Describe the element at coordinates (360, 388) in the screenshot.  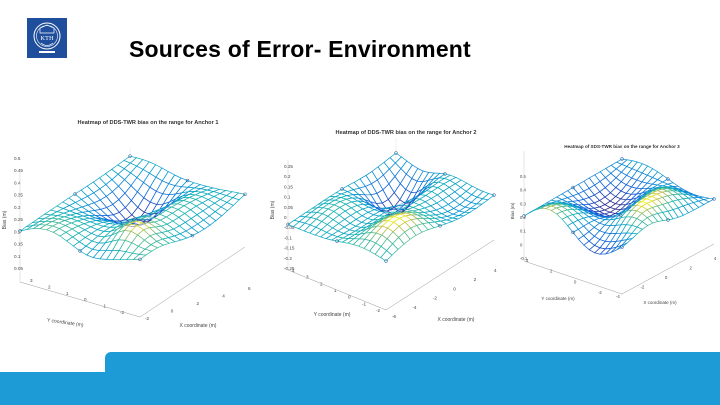
I see `footer-bar` at that location.